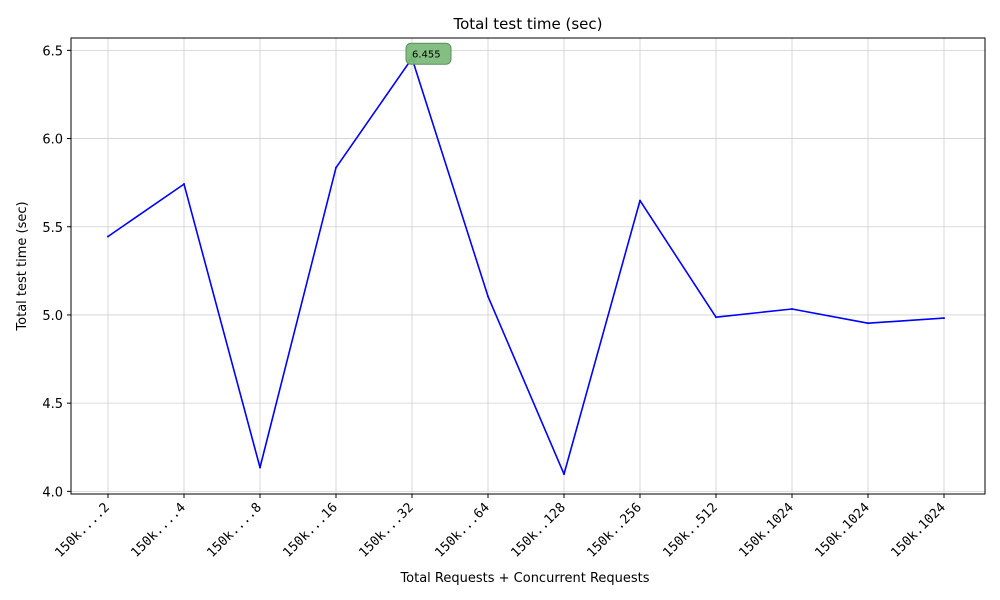 This screenshot has height=600, width=1000. I want to click on annotation-layer: 6.455, so click(428, 53).